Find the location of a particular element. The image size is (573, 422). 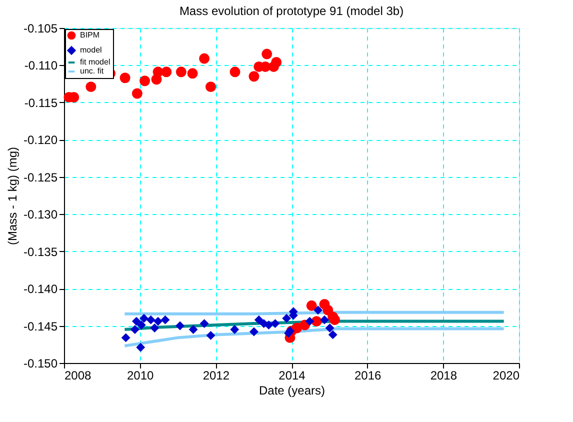

x-tick-label: 2012 is located at coordinates (216, 375).